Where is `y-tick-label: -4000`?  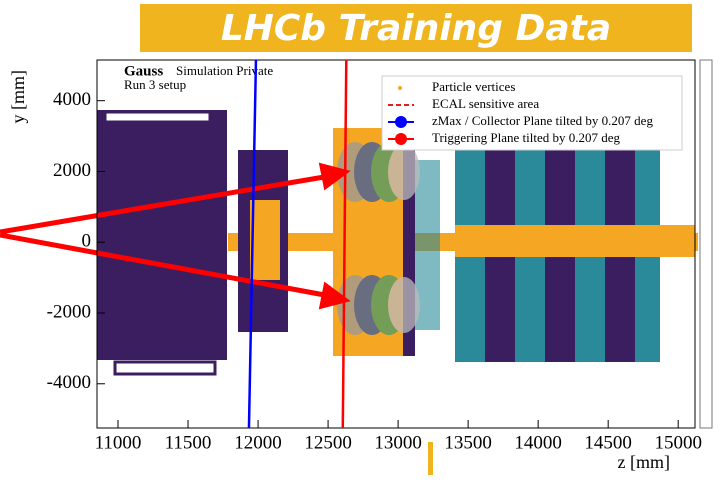 y-tick-label: -4000 is located at coordinates (69, 382).